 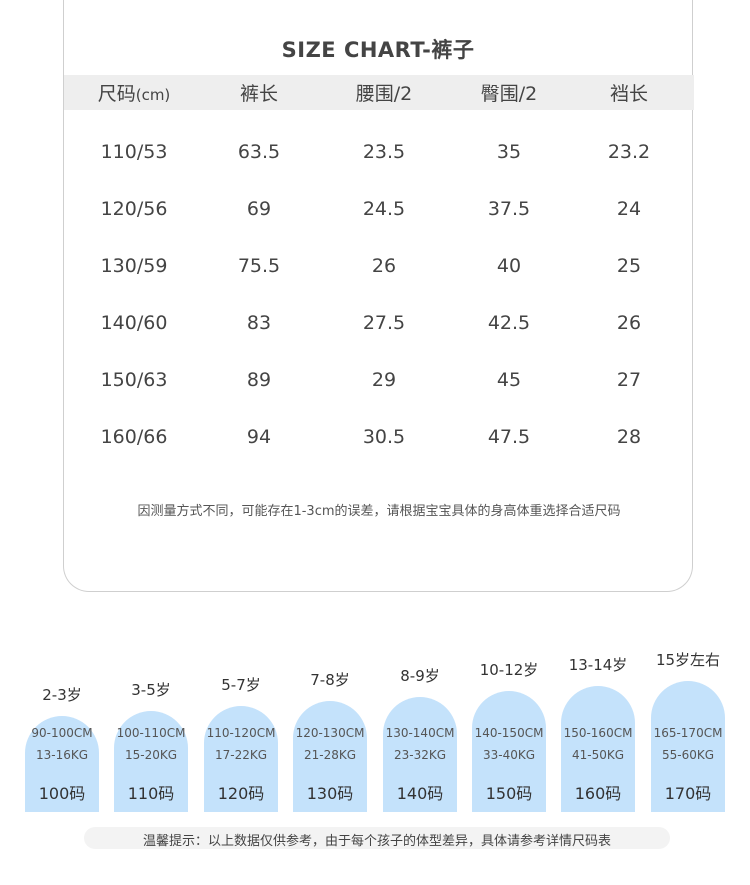 I want to click on header-waist: 腰围/2, so click(x=384, y=94).